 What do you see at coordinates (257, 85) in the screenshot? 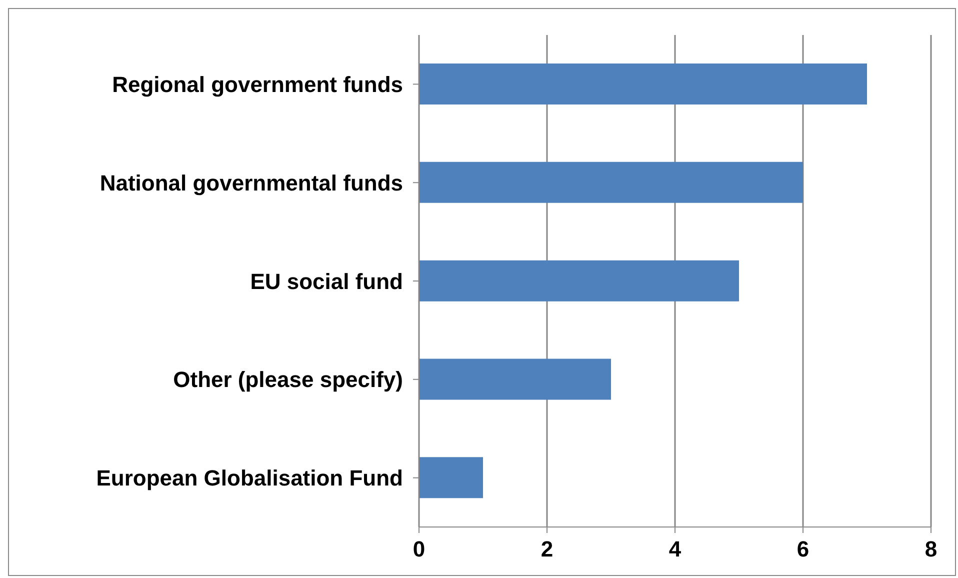
I see `y-tick-label: Regional government funds` at bounding box center [257, 85].